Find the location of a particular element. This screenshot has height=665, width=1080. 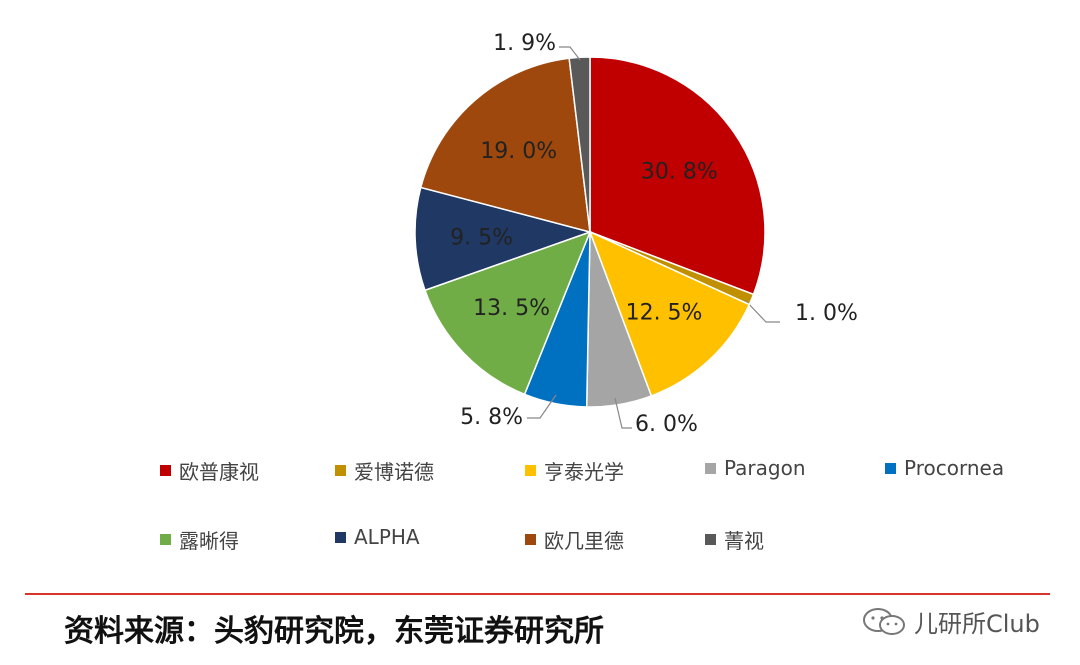

wechat-icon is located at coordinates (884, 621).